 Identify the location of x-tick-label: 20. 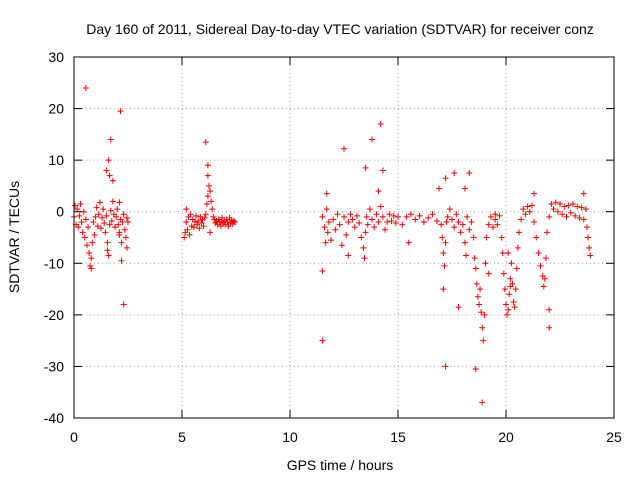
(506, 437).